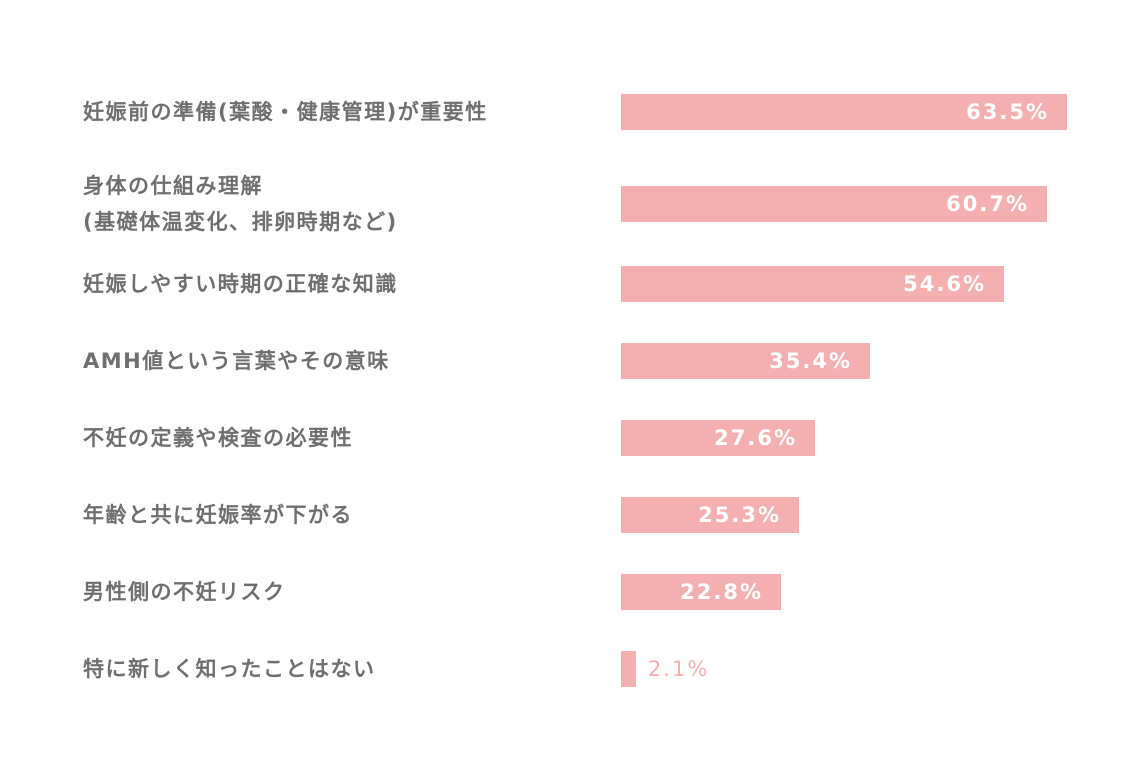 The width and height of the screenshot is (1148, 781). I want to click on bar: 35.4%, so click(745, 361).